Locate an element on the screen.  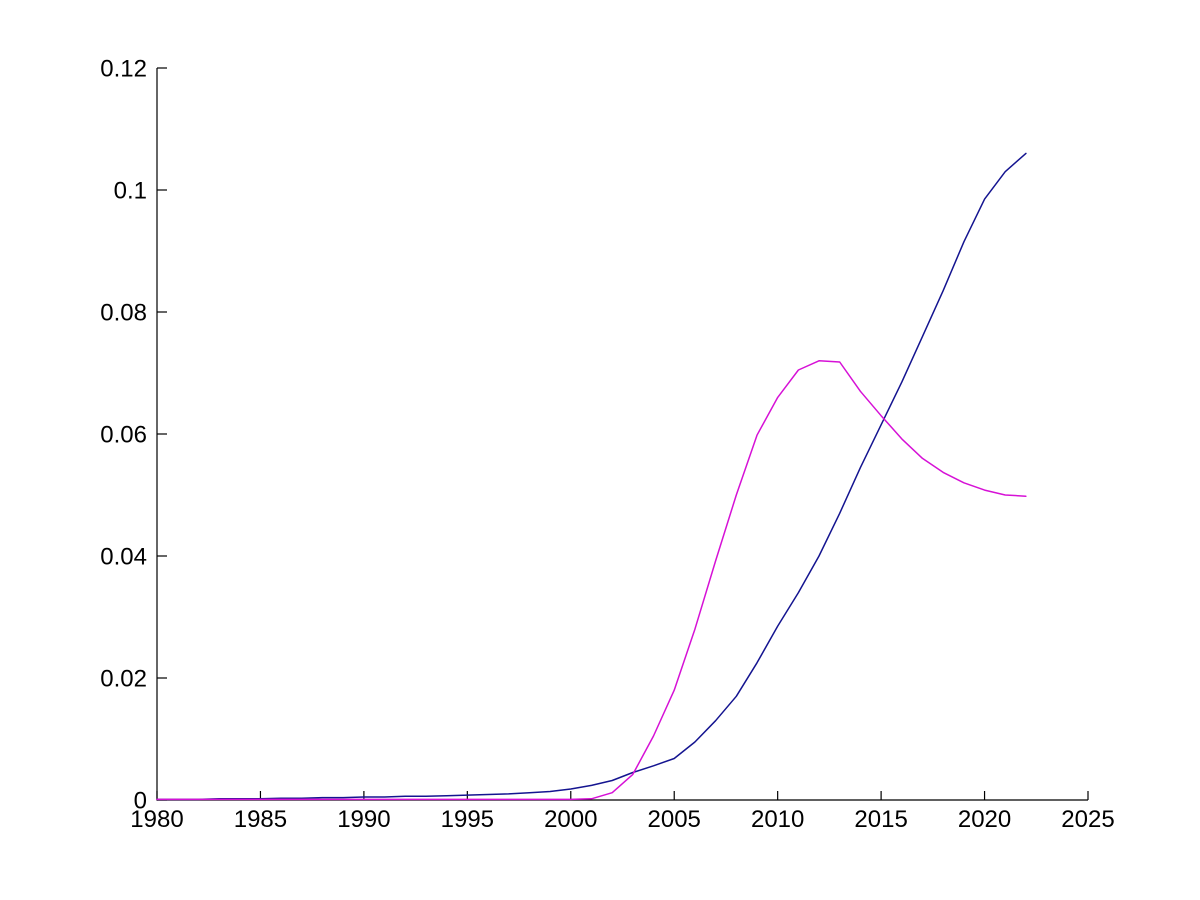
y-tick-label: 0.1 is located at coordinates (130, 191).